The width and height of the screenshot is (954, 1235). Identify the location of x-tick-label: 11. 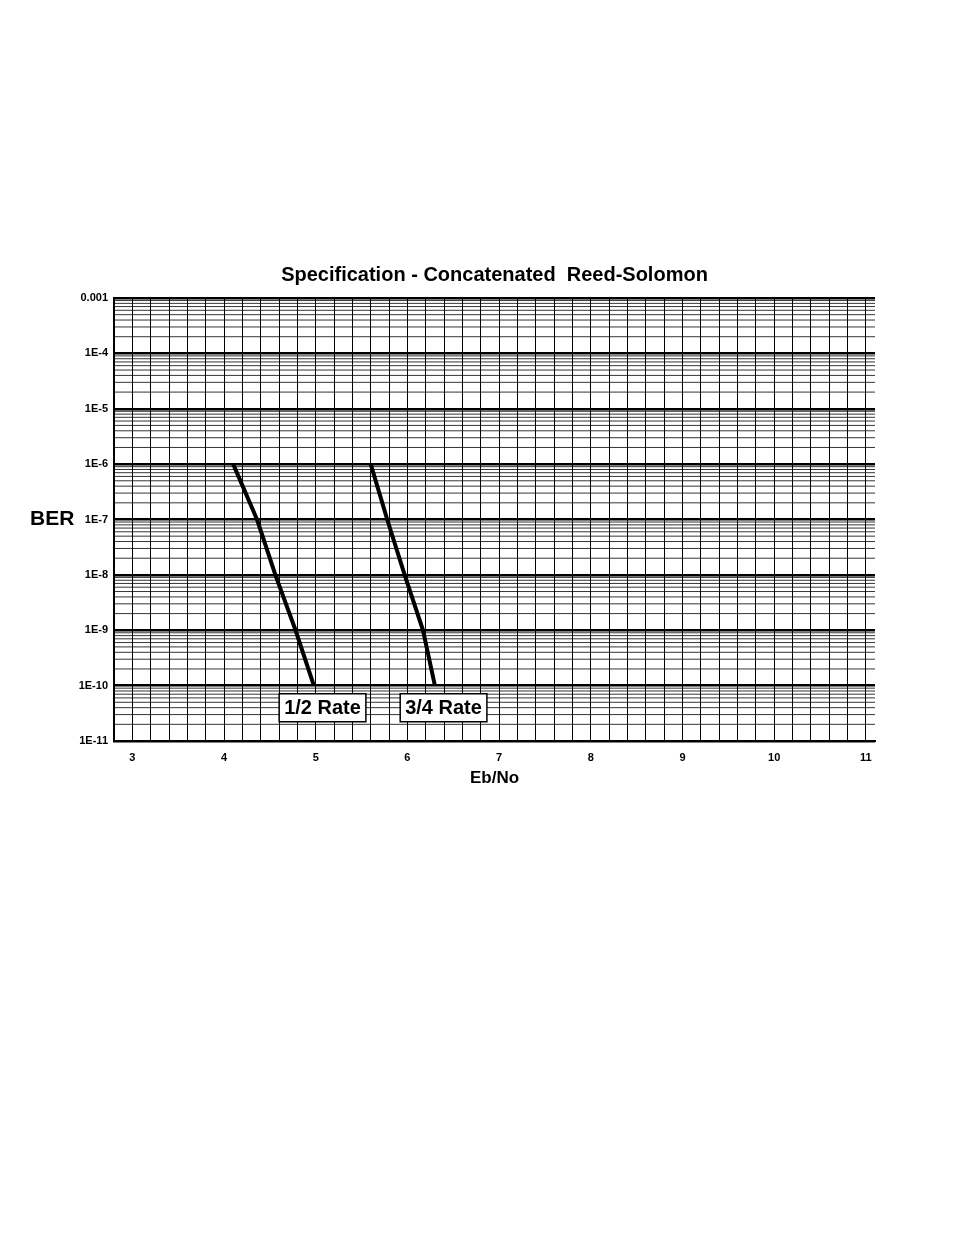
(866, 757).